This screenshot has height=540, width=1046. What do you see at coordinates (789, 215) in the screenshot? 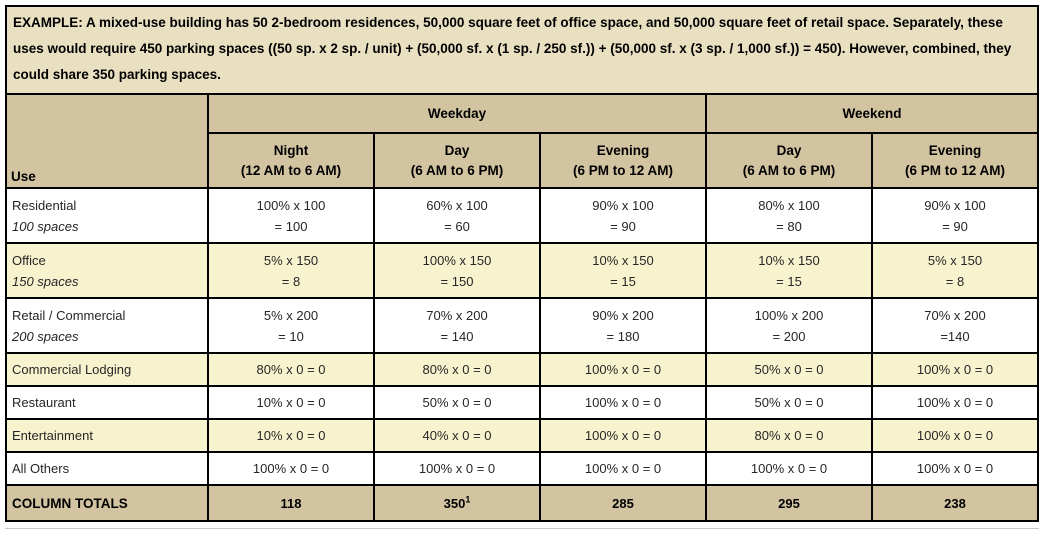
I see `calc-cell: 80% x 100 = 80` at bounding box center [789, 215].